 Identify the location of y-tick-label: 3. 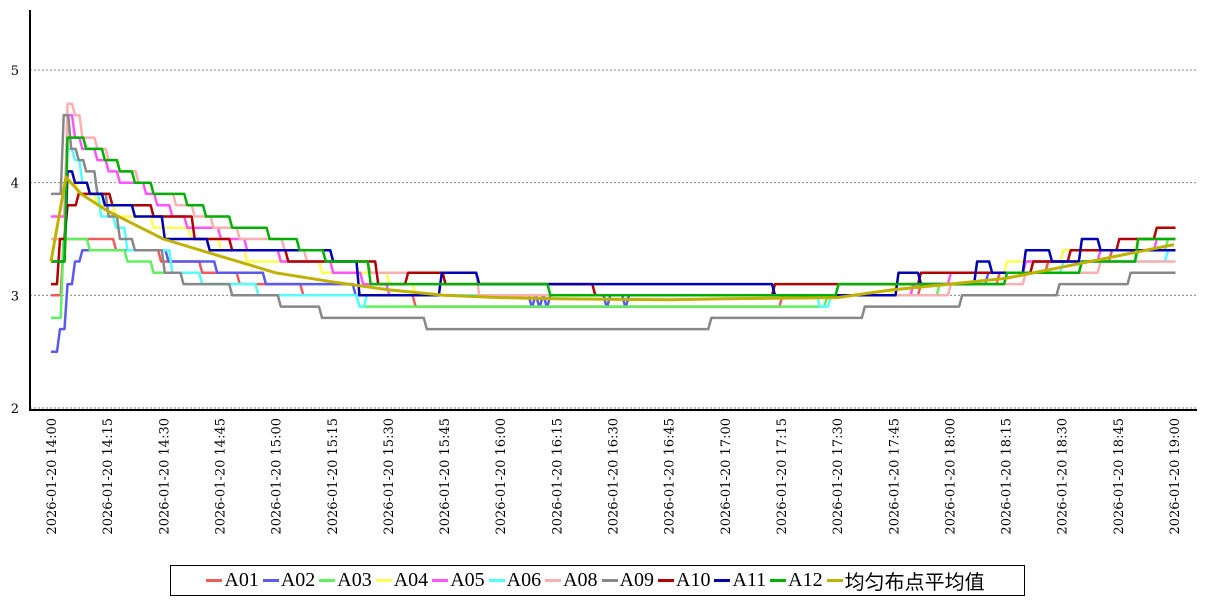
(15, 296).